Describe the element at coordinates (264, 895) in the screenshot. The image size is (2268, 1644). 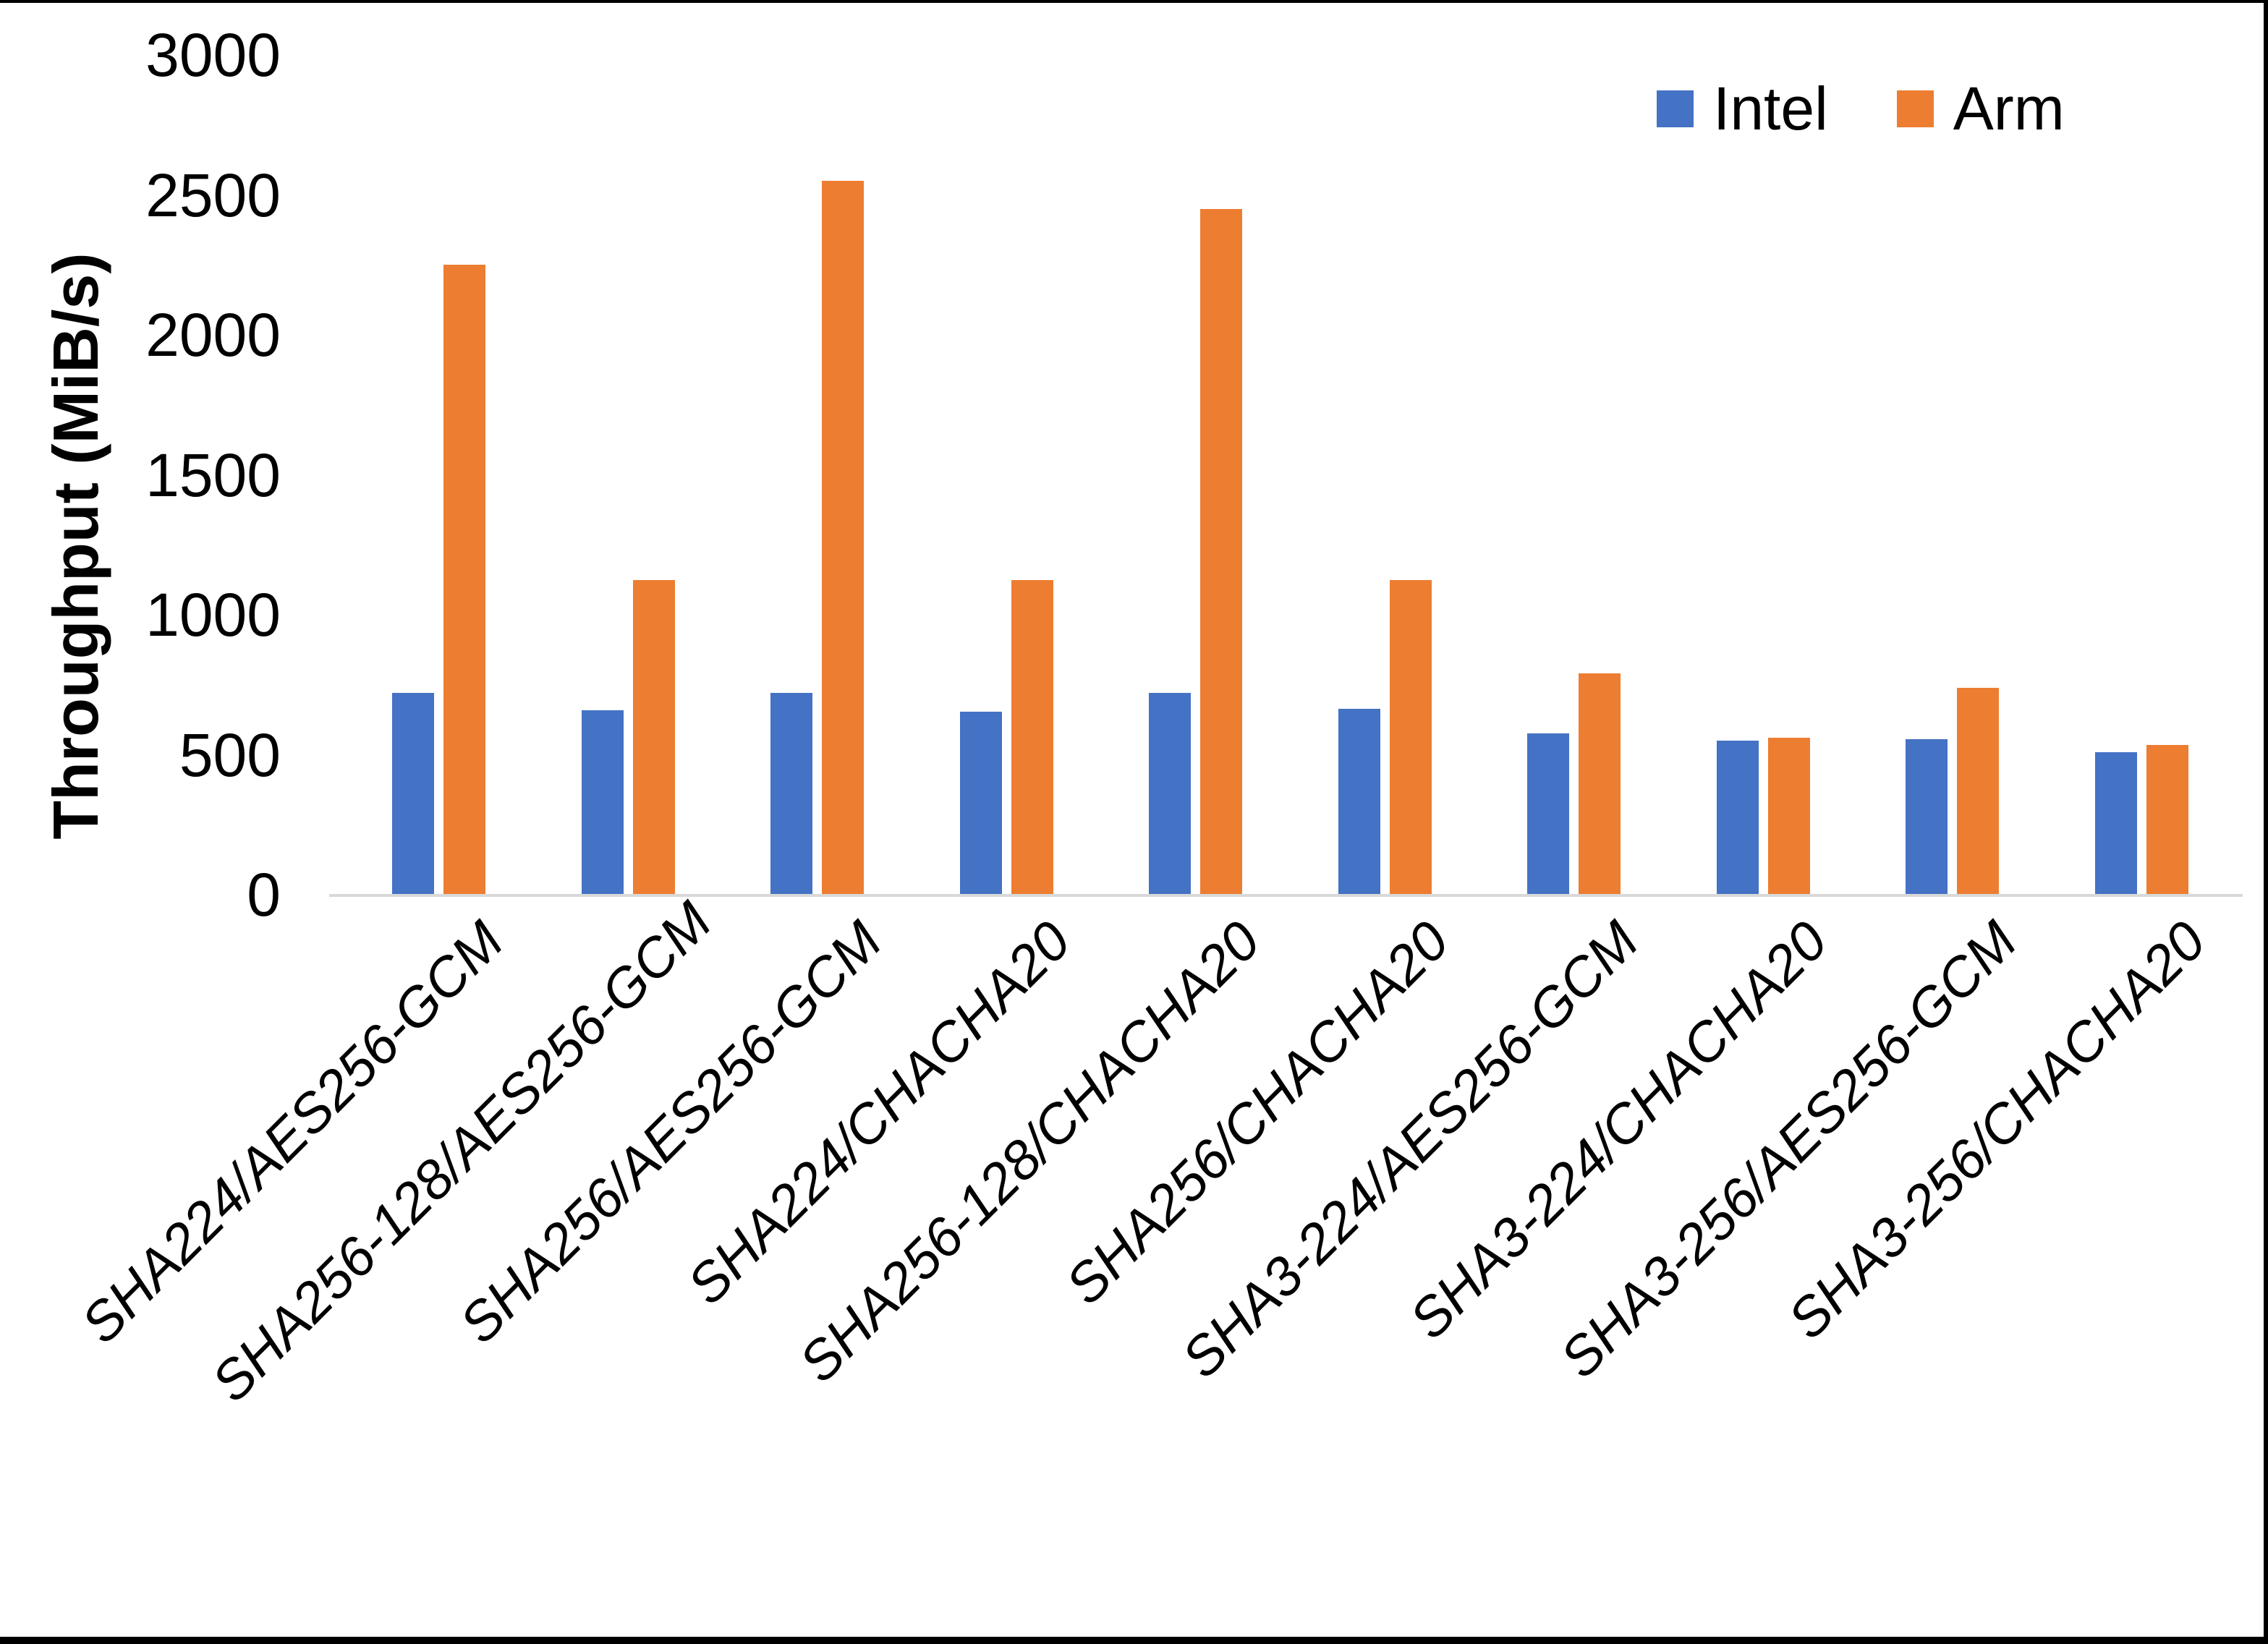
I see `y-tick-label: 0` at that location.